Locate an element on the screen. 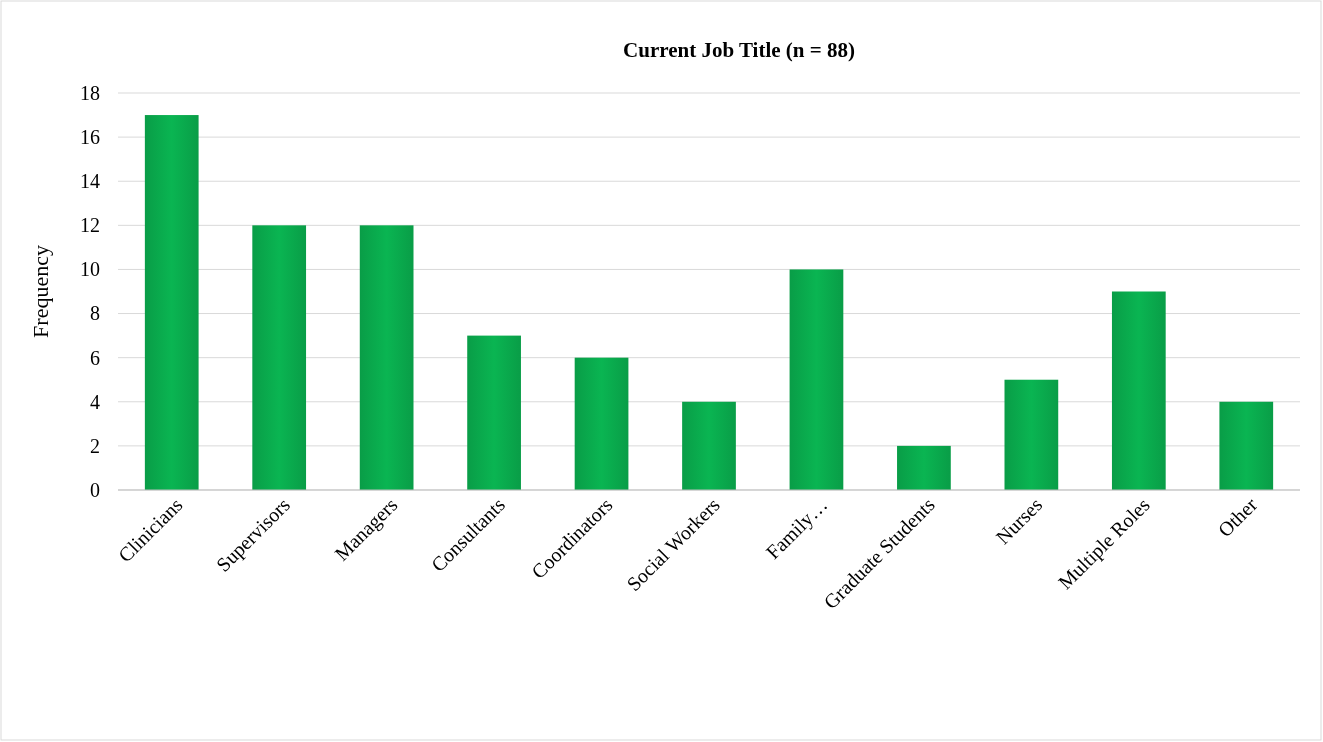 This screenshot has width=1323, height=742. y-axis-title: Frequency is located at coordinates (40, 291).